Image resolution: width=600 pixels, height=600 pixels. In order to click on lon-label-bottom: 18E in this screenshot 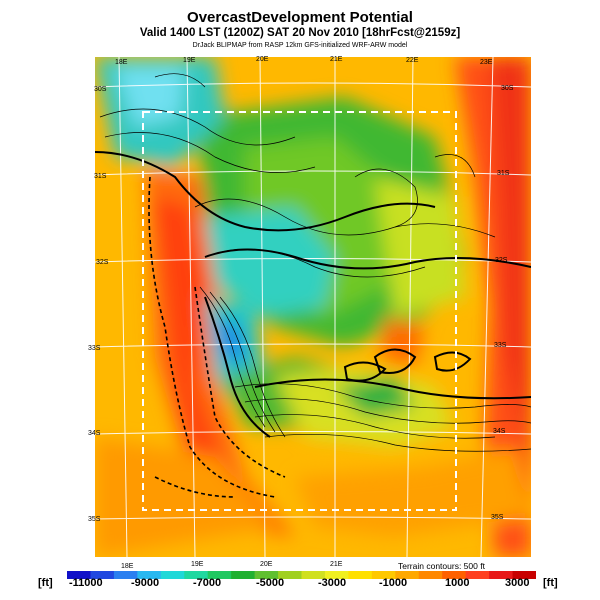, I will do `click(127, 566)`.